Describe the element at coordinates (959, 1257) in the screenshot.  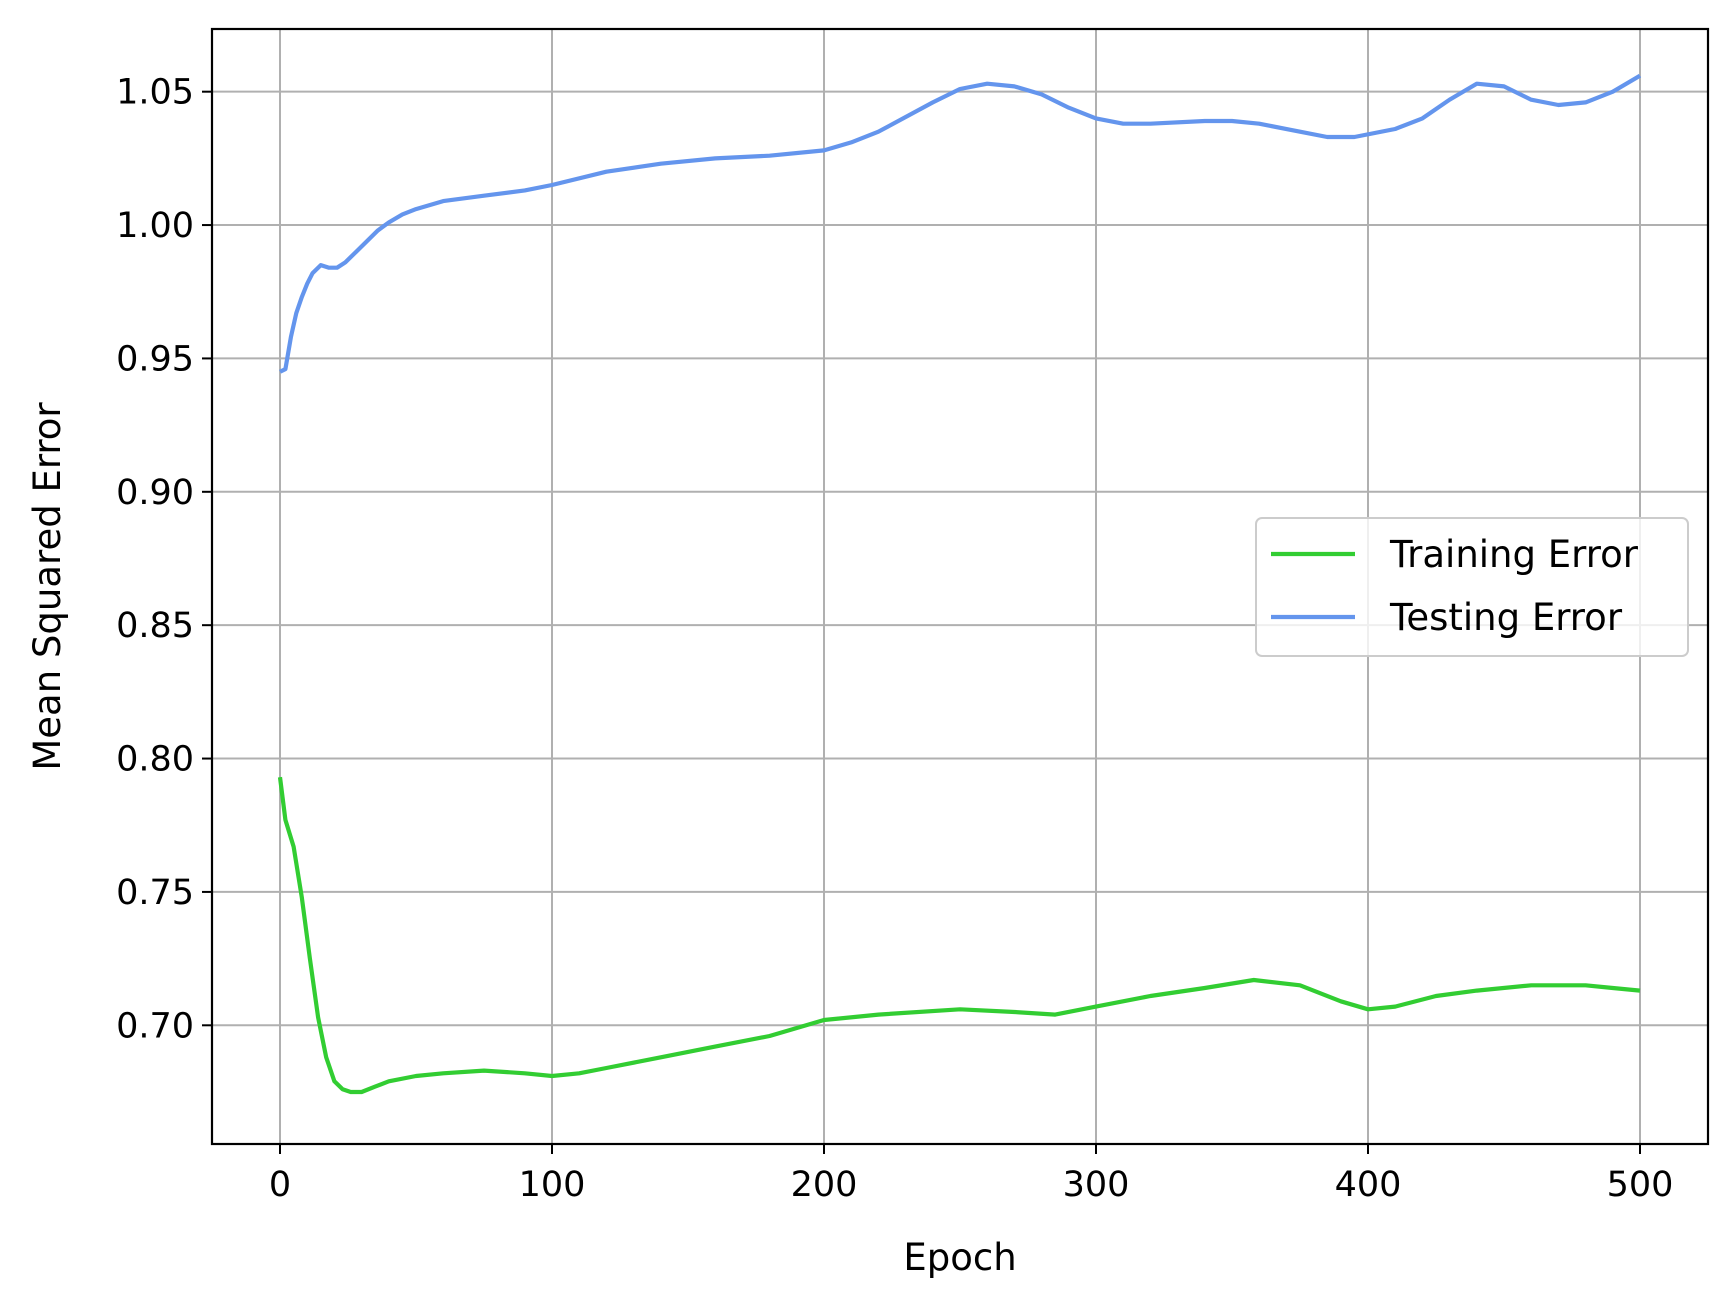
I see `x-axis-title: Epoch` at that location.